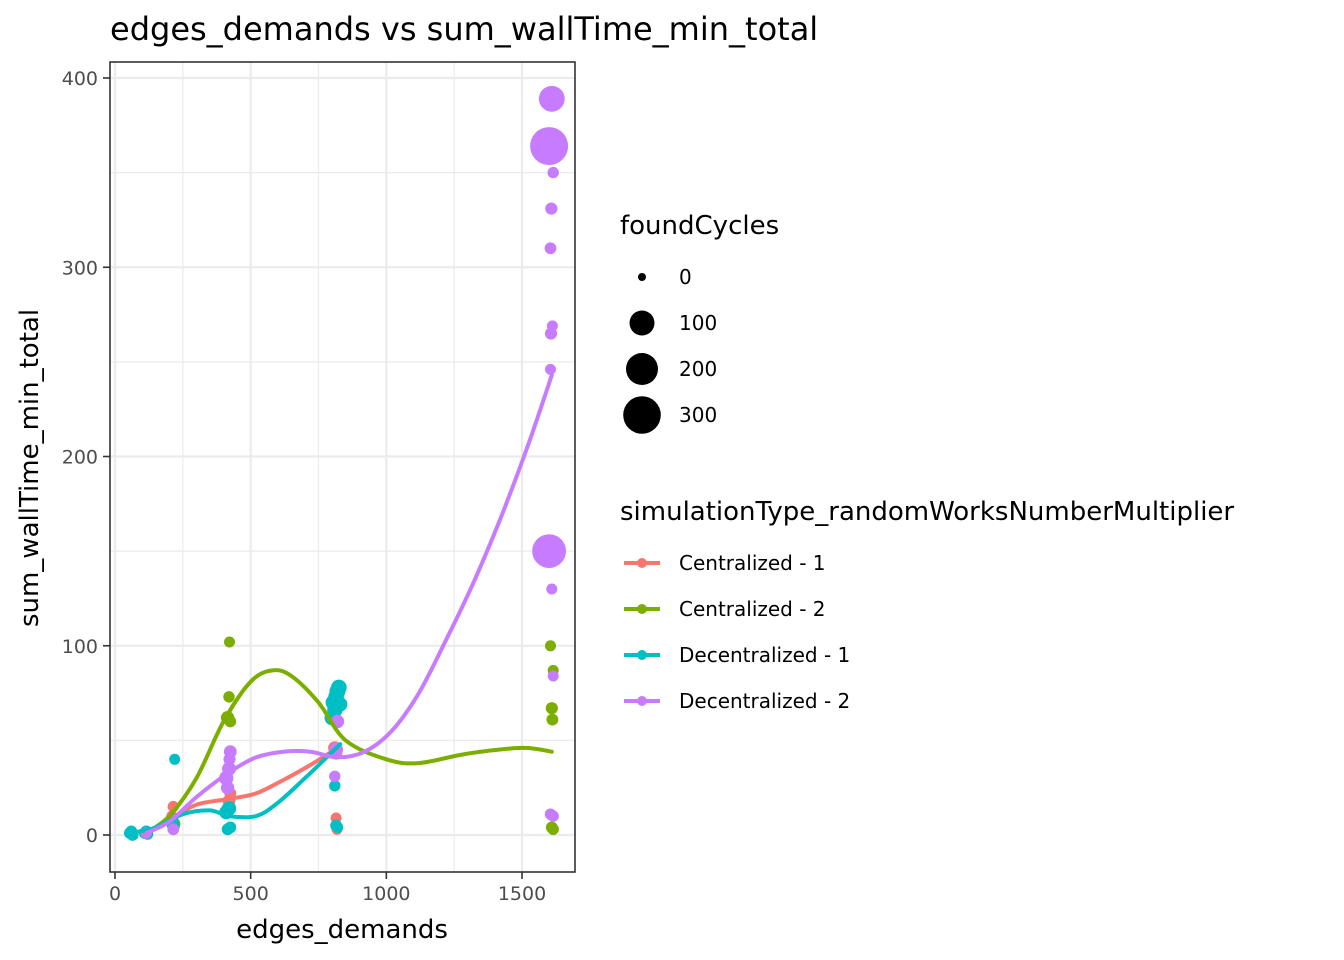 The image size is (1344, 960). I want to click on size-legend-label: 100, so click(698, 323).